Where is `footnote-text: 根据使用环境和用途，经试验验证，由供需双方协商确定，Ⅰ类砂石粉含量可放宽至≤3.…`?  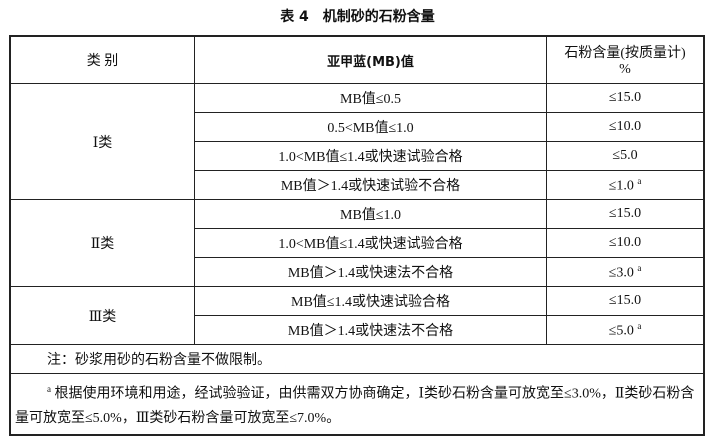
footnote-text: 根据使用环境和用途，经试验验证，由供需双方协商确定，Ⅰ类砂石粉含量可放宽至≤3.… is located at coordinates (355, 406).